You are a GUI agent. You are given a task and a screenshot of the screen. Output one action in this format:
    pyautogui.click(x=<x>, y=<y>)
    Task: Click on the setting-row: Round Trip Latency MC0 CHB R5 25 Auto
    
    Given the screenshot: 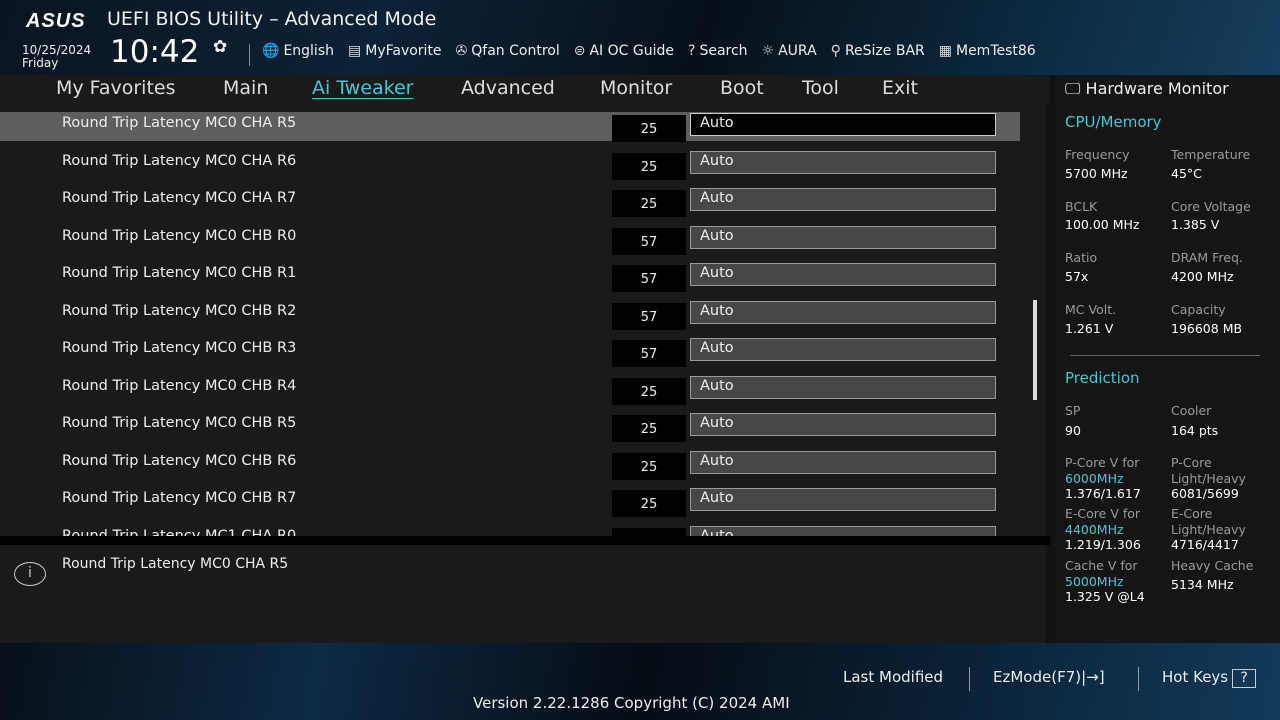 What is the action you would take?
    pyautogui.click(x=510, y=427)
    